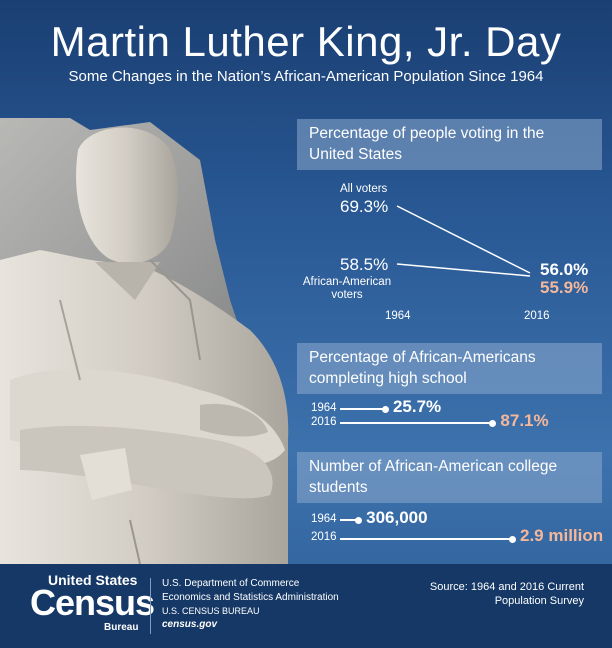 The image size is (612, 648). I want to click on hs-value-2016: 87.1%, so click(524, 420).